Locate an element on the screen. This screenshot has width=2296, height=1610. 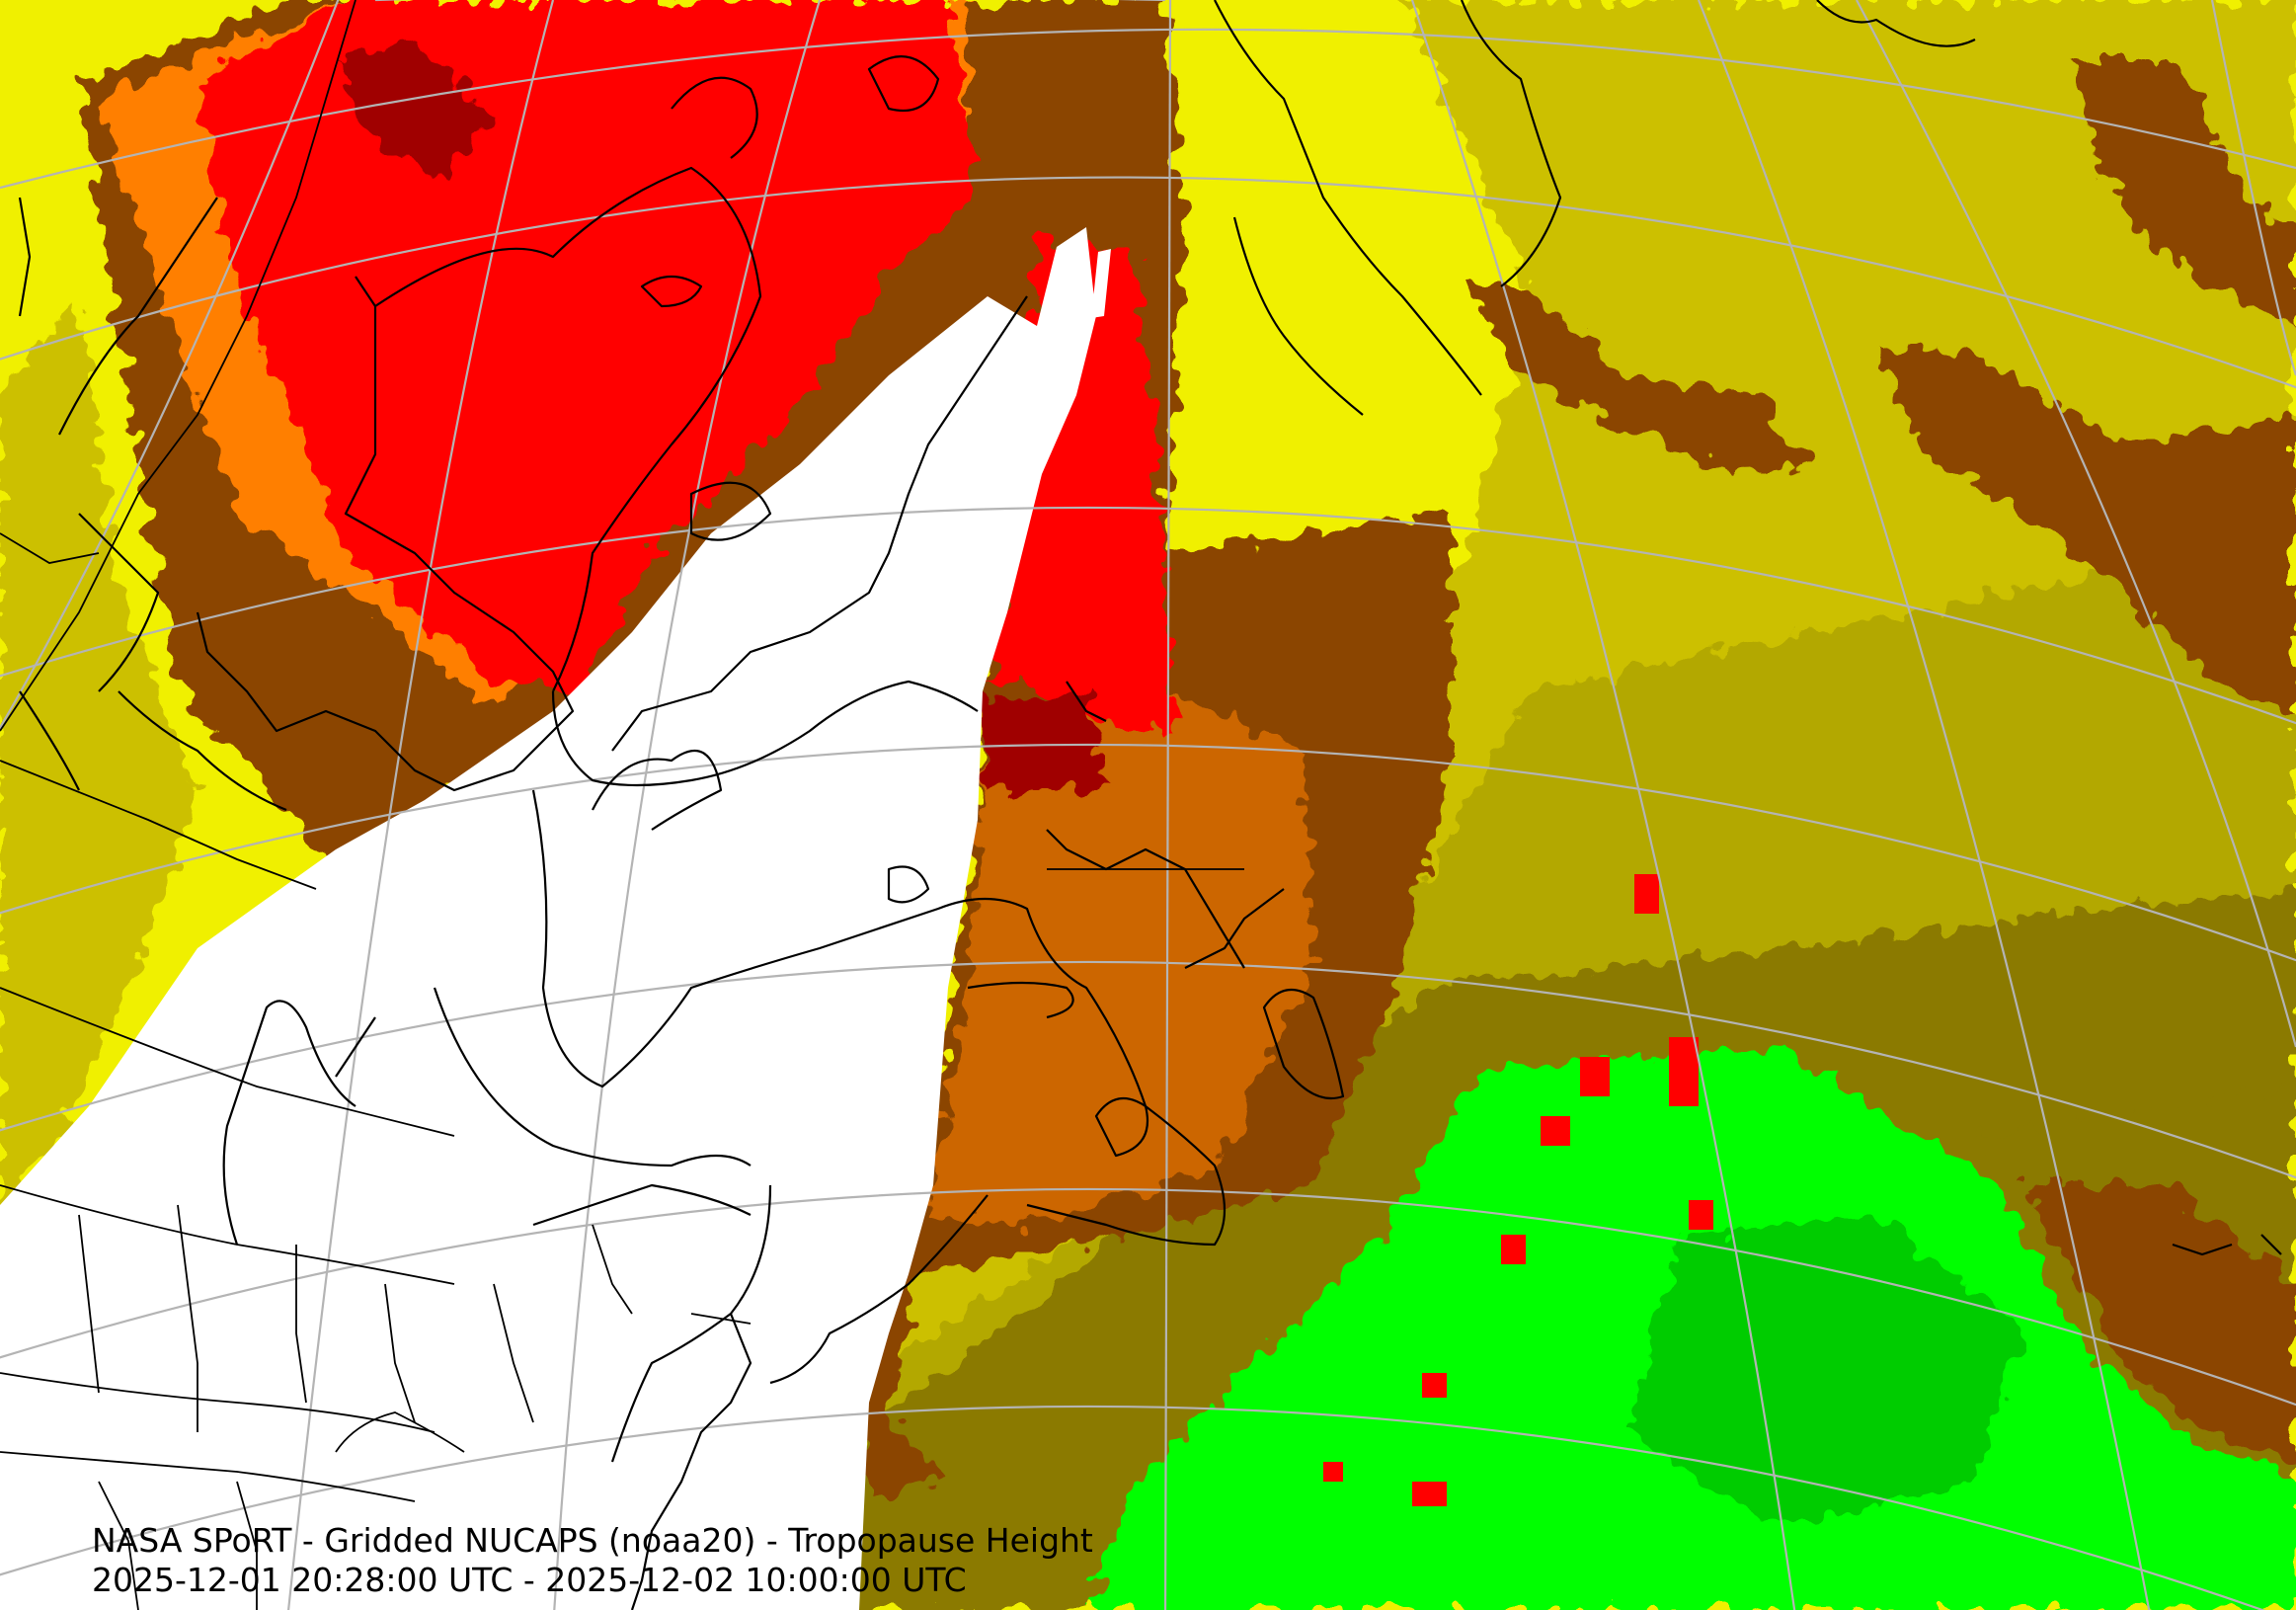
field-brown-se-olive is located at coordinates (2160, 1323).